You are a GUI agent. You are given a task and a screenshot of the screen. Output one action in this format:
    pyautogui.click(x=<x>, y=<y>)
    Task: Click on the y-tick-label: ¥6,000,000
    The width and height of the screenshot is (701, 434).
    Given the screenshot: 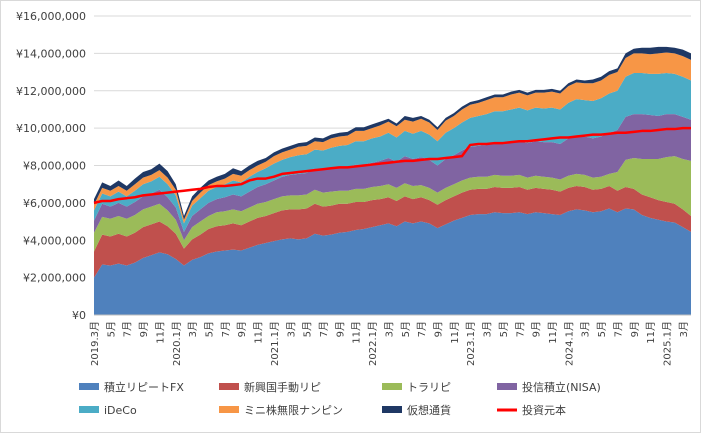 What is the action you would take?
    pyautogui.click(x=54, y=203)
    